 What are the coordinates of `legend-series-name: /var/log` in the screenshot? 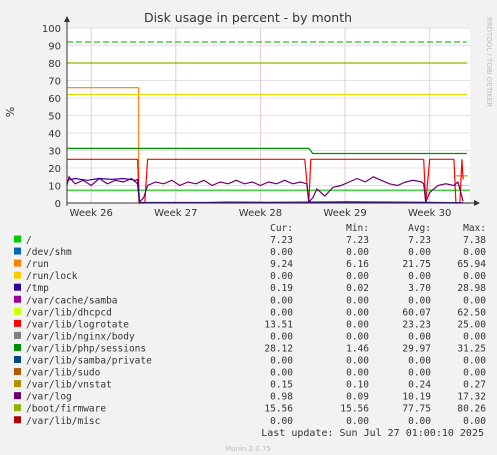 It's located at (49, 397).